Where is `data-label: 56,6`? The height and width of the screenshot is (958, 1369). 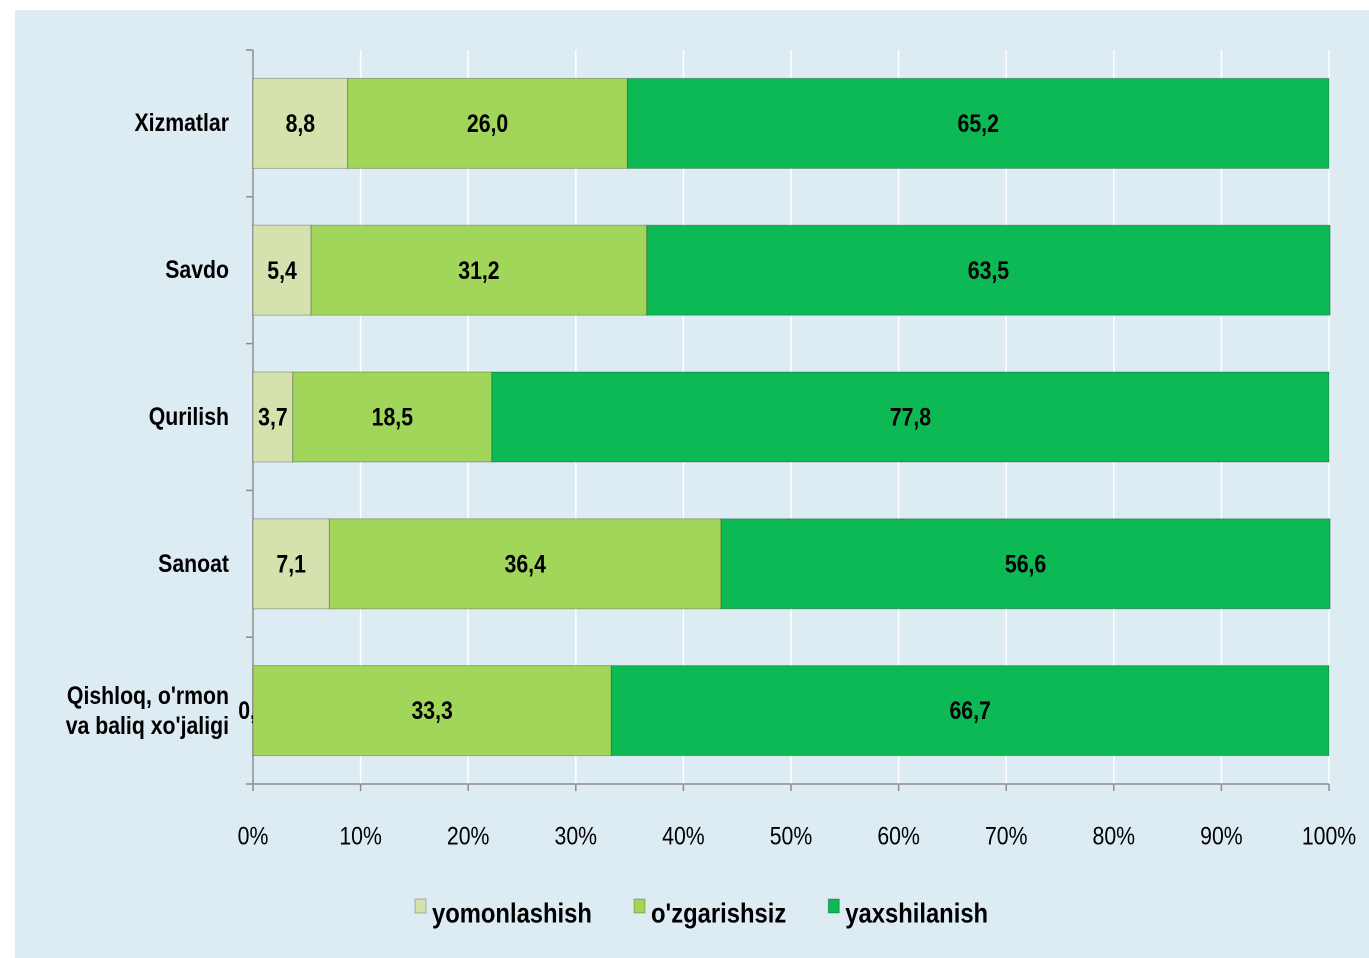 data-label: 56,6 is located at coordinates (1025, 564).